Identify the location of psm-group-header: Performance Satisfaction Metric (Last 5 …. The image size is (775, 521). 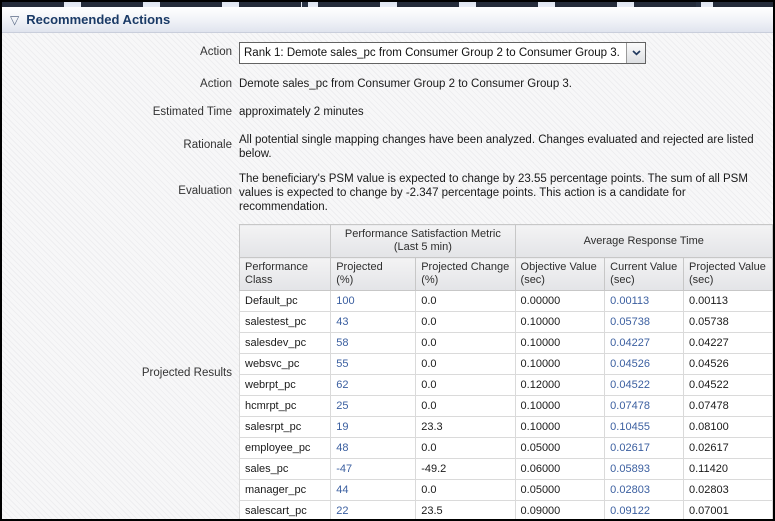
(423, 241).